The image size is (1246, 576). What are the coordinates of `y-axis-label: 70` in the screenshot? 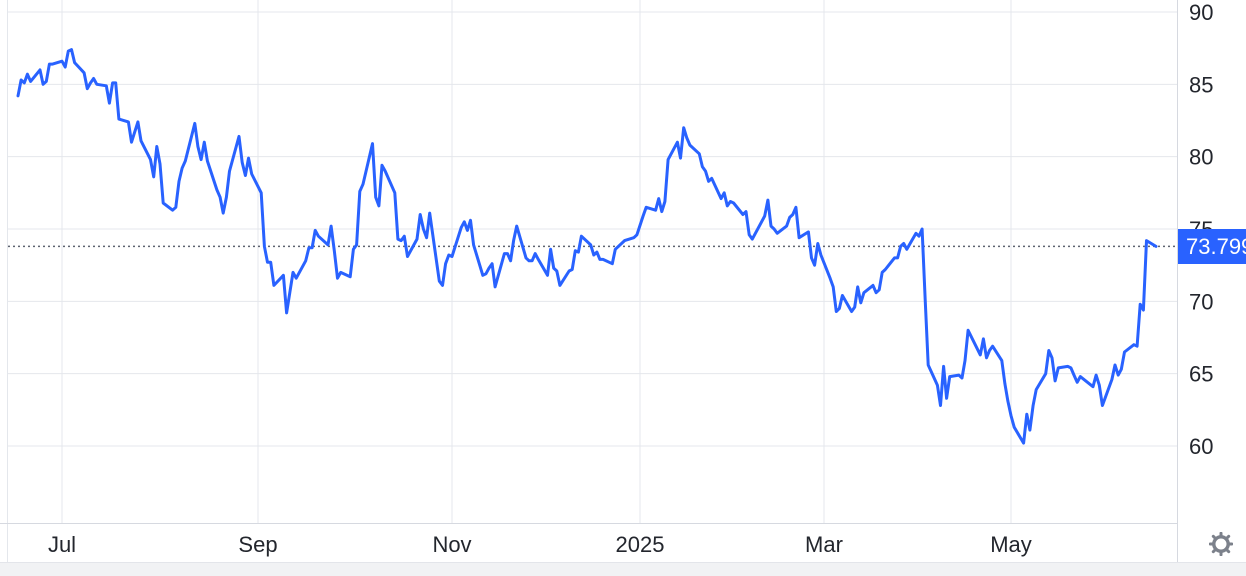 It's located at (1201, 301).